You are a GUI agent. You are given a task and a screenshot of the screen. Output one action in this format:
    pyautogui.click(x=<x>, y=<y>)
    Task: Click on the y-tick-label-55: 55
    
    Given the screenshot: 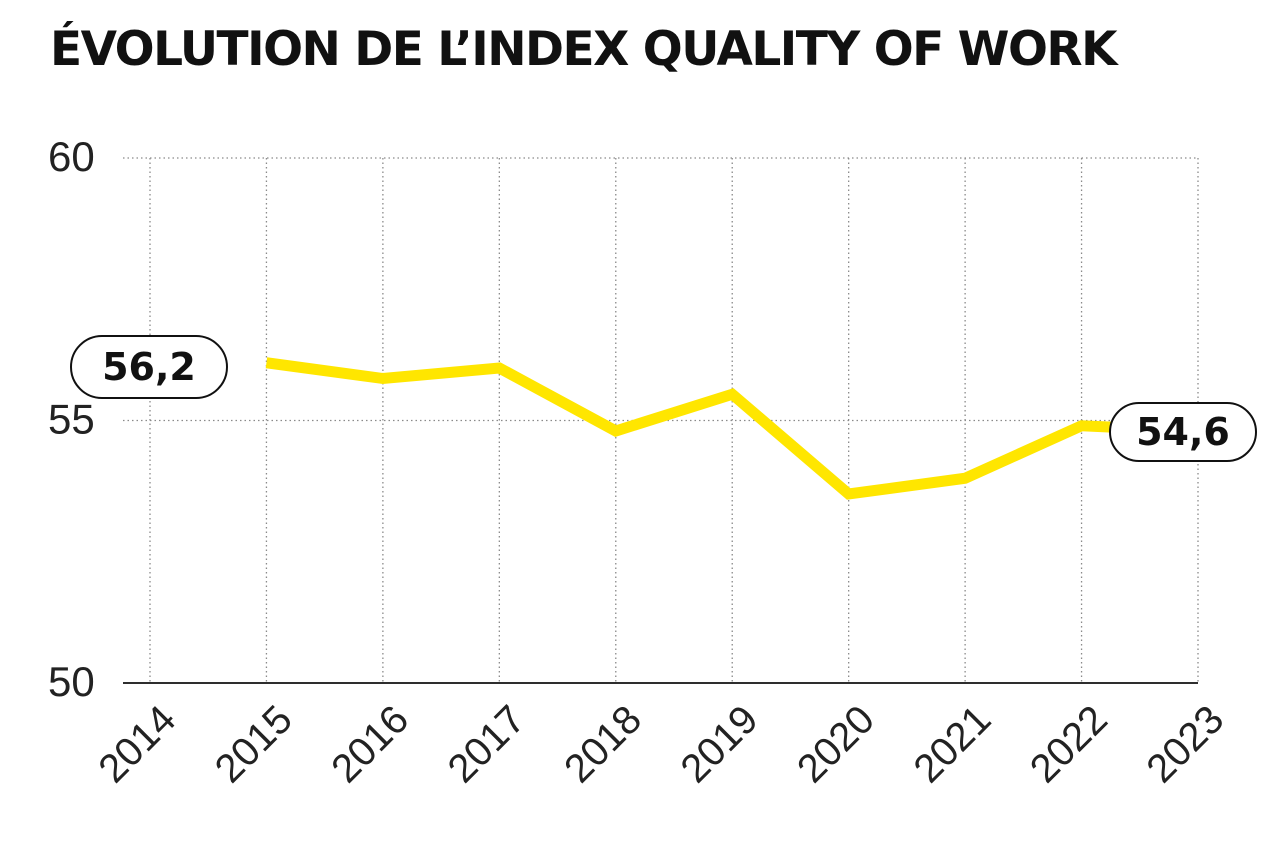 What is the action you would take?
    pyautogui.click(x=71, y=419)
    